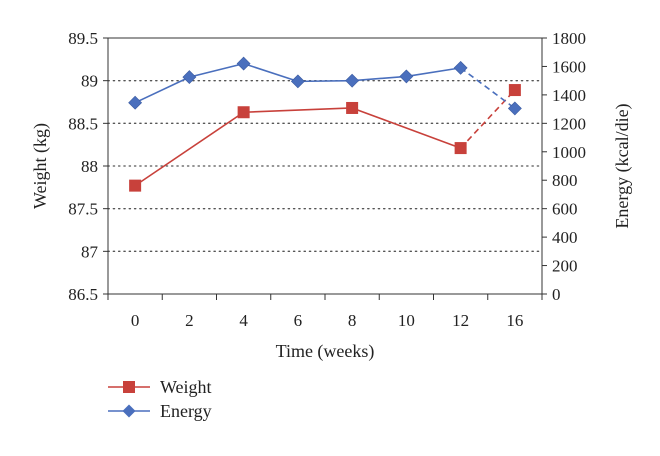 The height and width of the screenshot is (456, 660). I want to click on y-tick-label-left: 88.5, so click(83, 123).